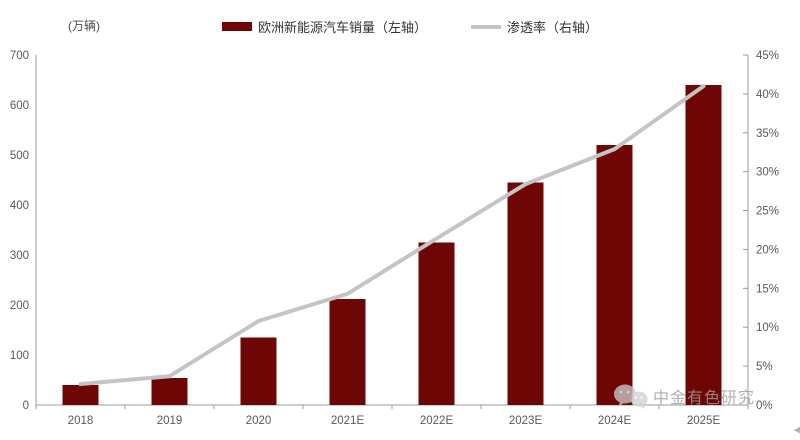  I want to click on legend: 欧洲新能源汽车销量（左轴） 渗透率（右轴）, so click(410, 26).